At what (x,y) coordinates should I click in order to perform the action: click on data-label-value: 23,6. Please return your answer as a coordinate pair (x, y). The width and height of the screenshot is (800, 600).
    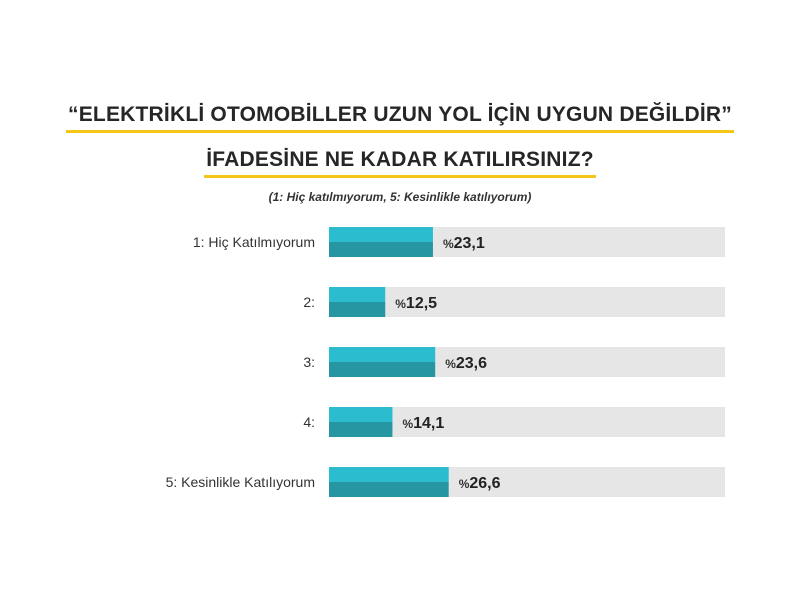
    Looking at the image, I should click on (471, 363).